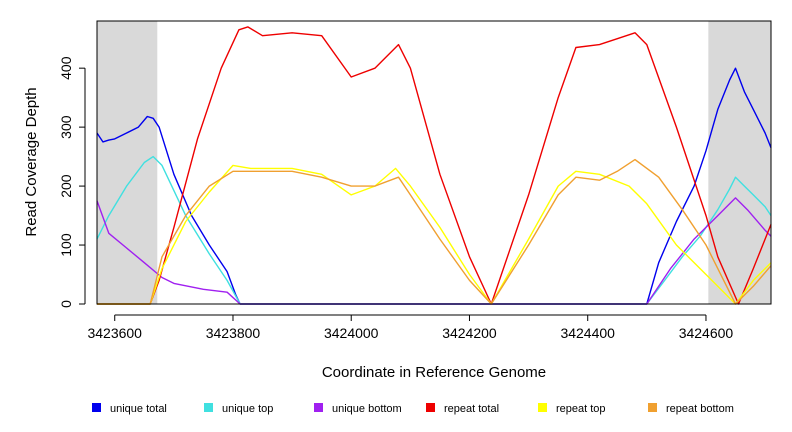 The width and height of the screenshot is (792, 432). Describe the element at coordinates (430, 407) in the screenshot. I see `legend-swatch-repeat-total` at that location.